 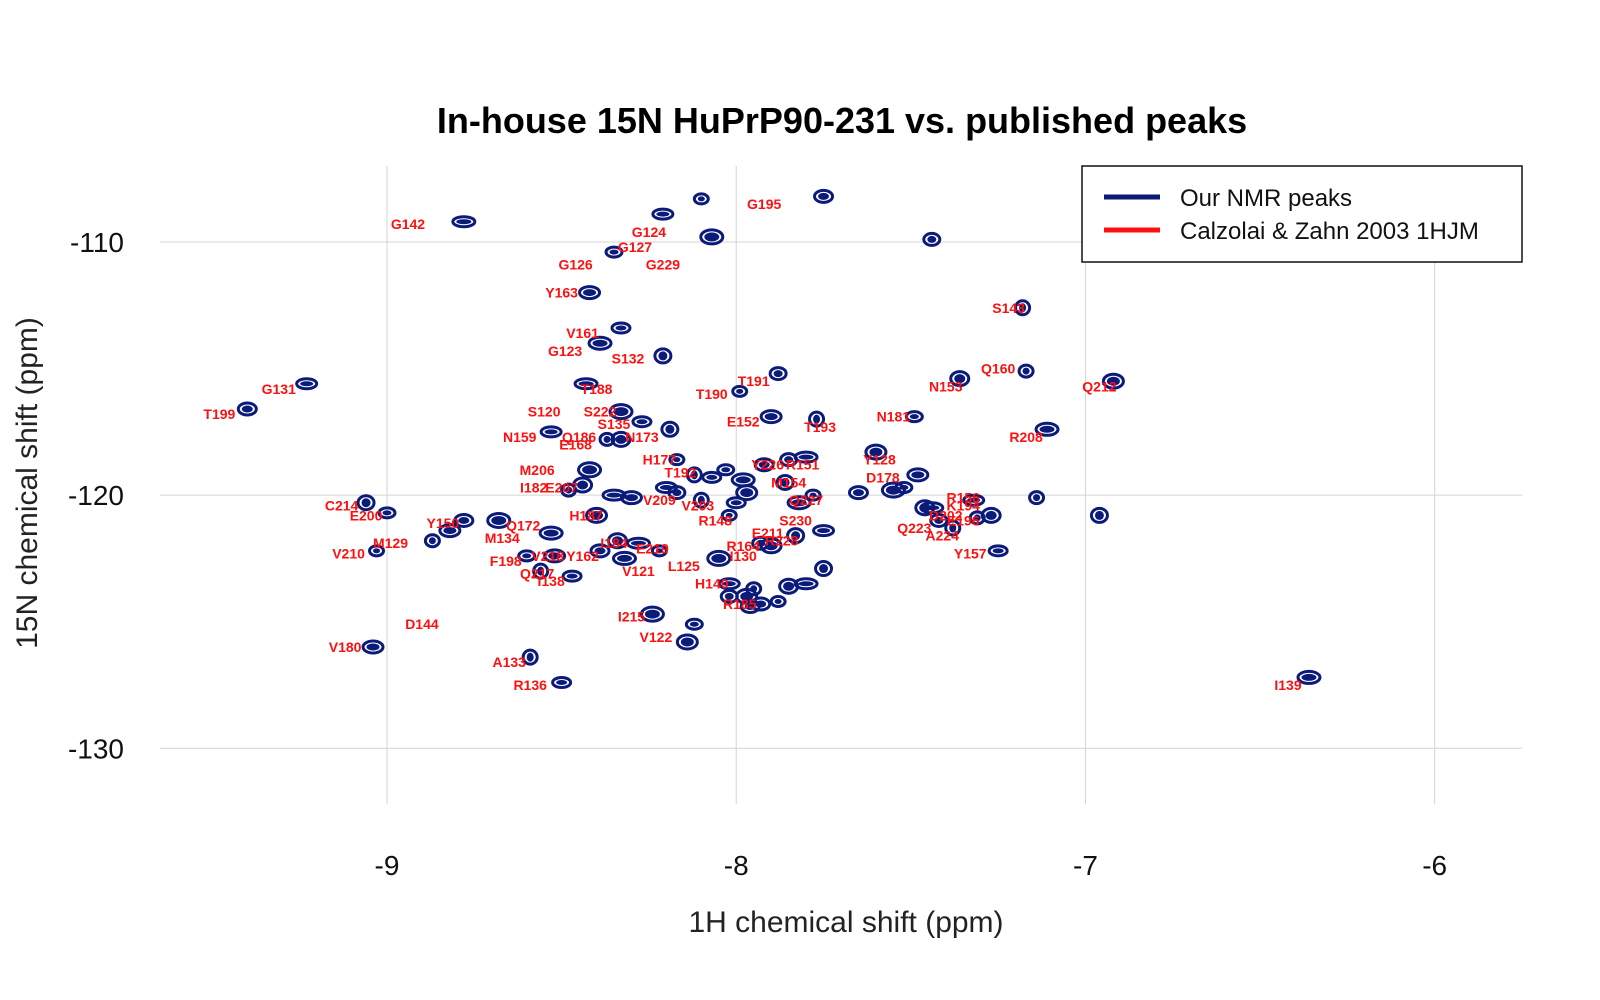 I want to click on published-peak-label: A224, so click(x=943, y=536).